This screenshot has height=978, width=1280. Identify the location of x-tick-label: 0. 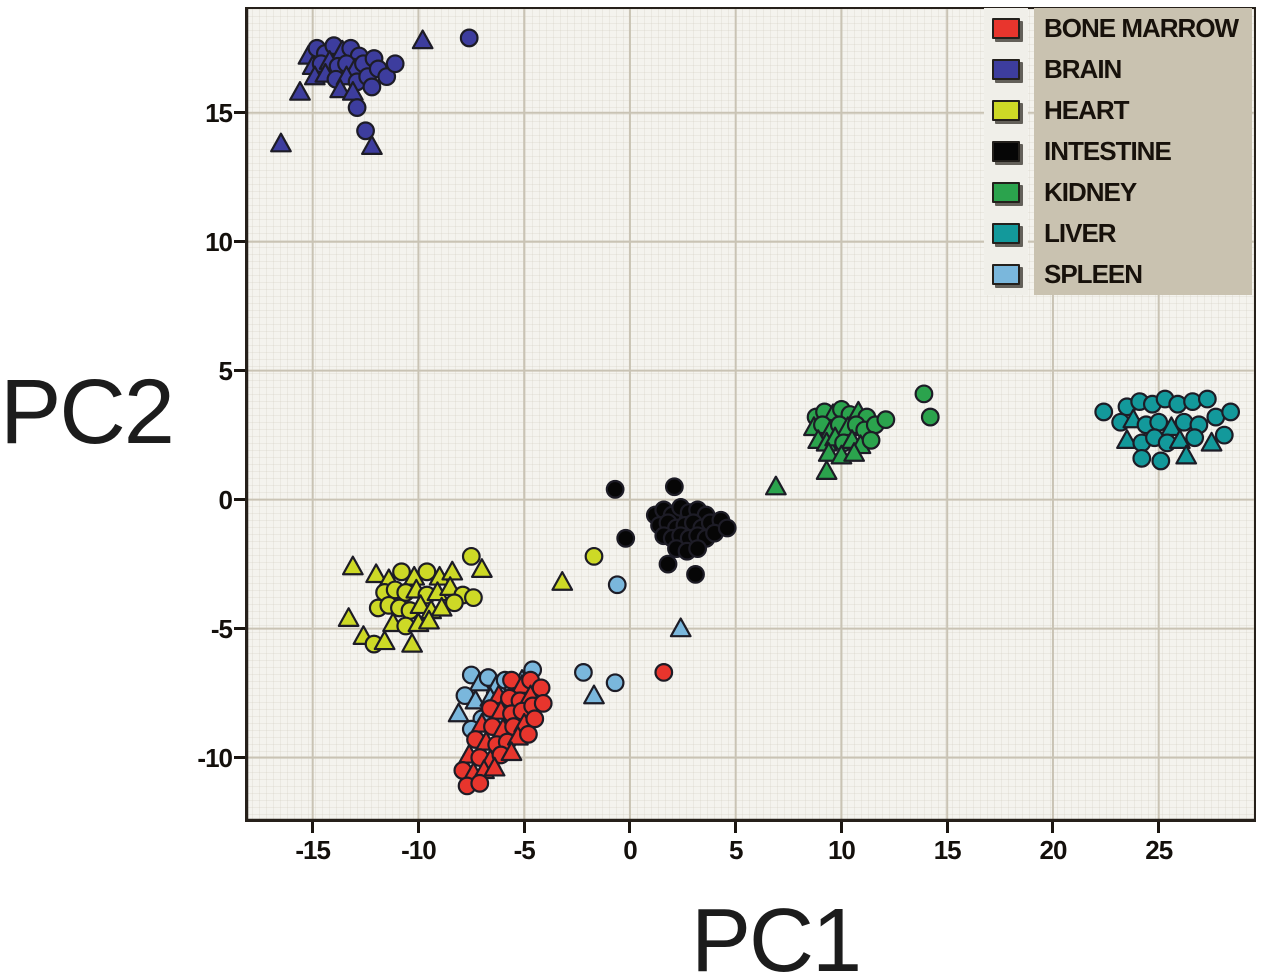
(630, 850).